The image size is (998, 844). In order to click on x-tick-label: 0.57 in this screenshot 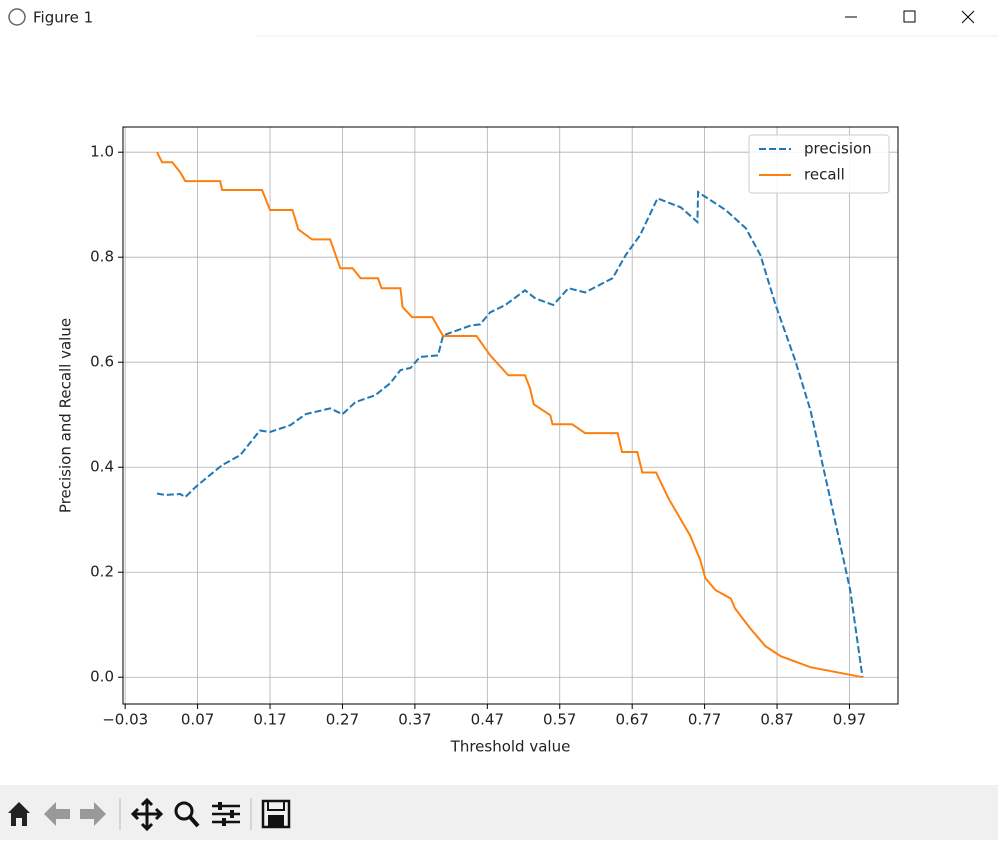, I will do `click(559, 720)`.